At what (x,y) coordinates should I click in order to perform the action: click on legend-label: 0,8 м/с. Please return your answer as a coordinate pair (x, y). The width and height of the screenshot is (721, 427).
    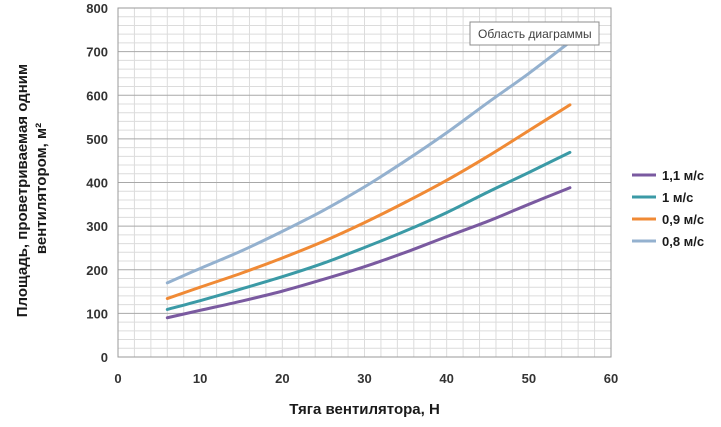
    Looking at the image, I should click on (683, 241).